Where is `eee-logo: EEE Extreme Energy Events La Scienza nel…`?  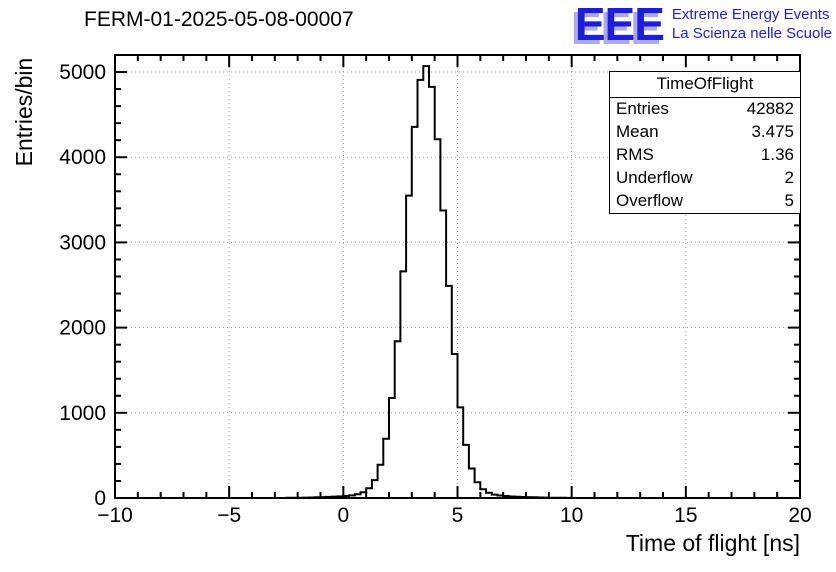 eee-logo: EEE Extreme Energy Events La Scienza nel… is located at coordinates (703, 25).